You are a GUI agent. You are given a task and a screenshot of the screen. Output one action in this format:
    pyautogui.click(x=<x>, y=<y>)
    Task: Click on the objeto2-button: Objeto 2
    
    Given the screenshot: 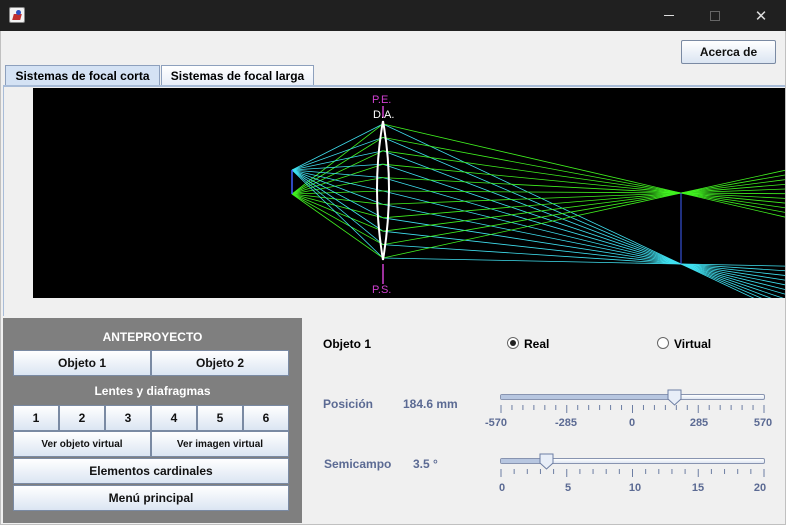 What is the action you would take?
    pyautogui.click(x=220, y=363)
    